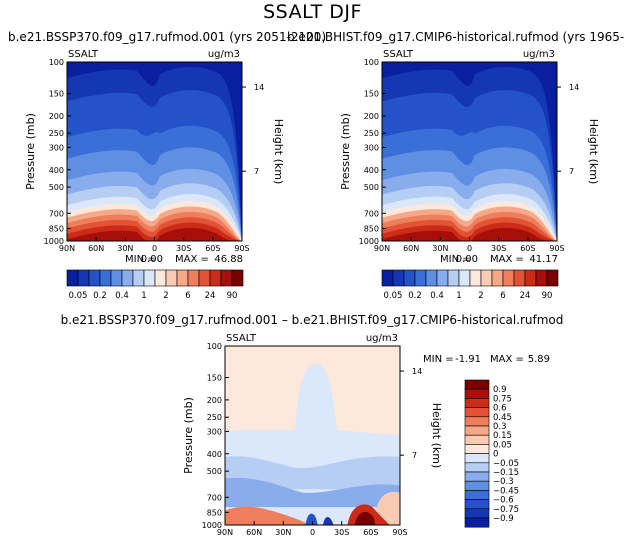 The width and height of the screenshot is (625, 545). Describe the element at coordinates (495, 455) in the screenshot. I see `colorbar-label: 0` at that location.